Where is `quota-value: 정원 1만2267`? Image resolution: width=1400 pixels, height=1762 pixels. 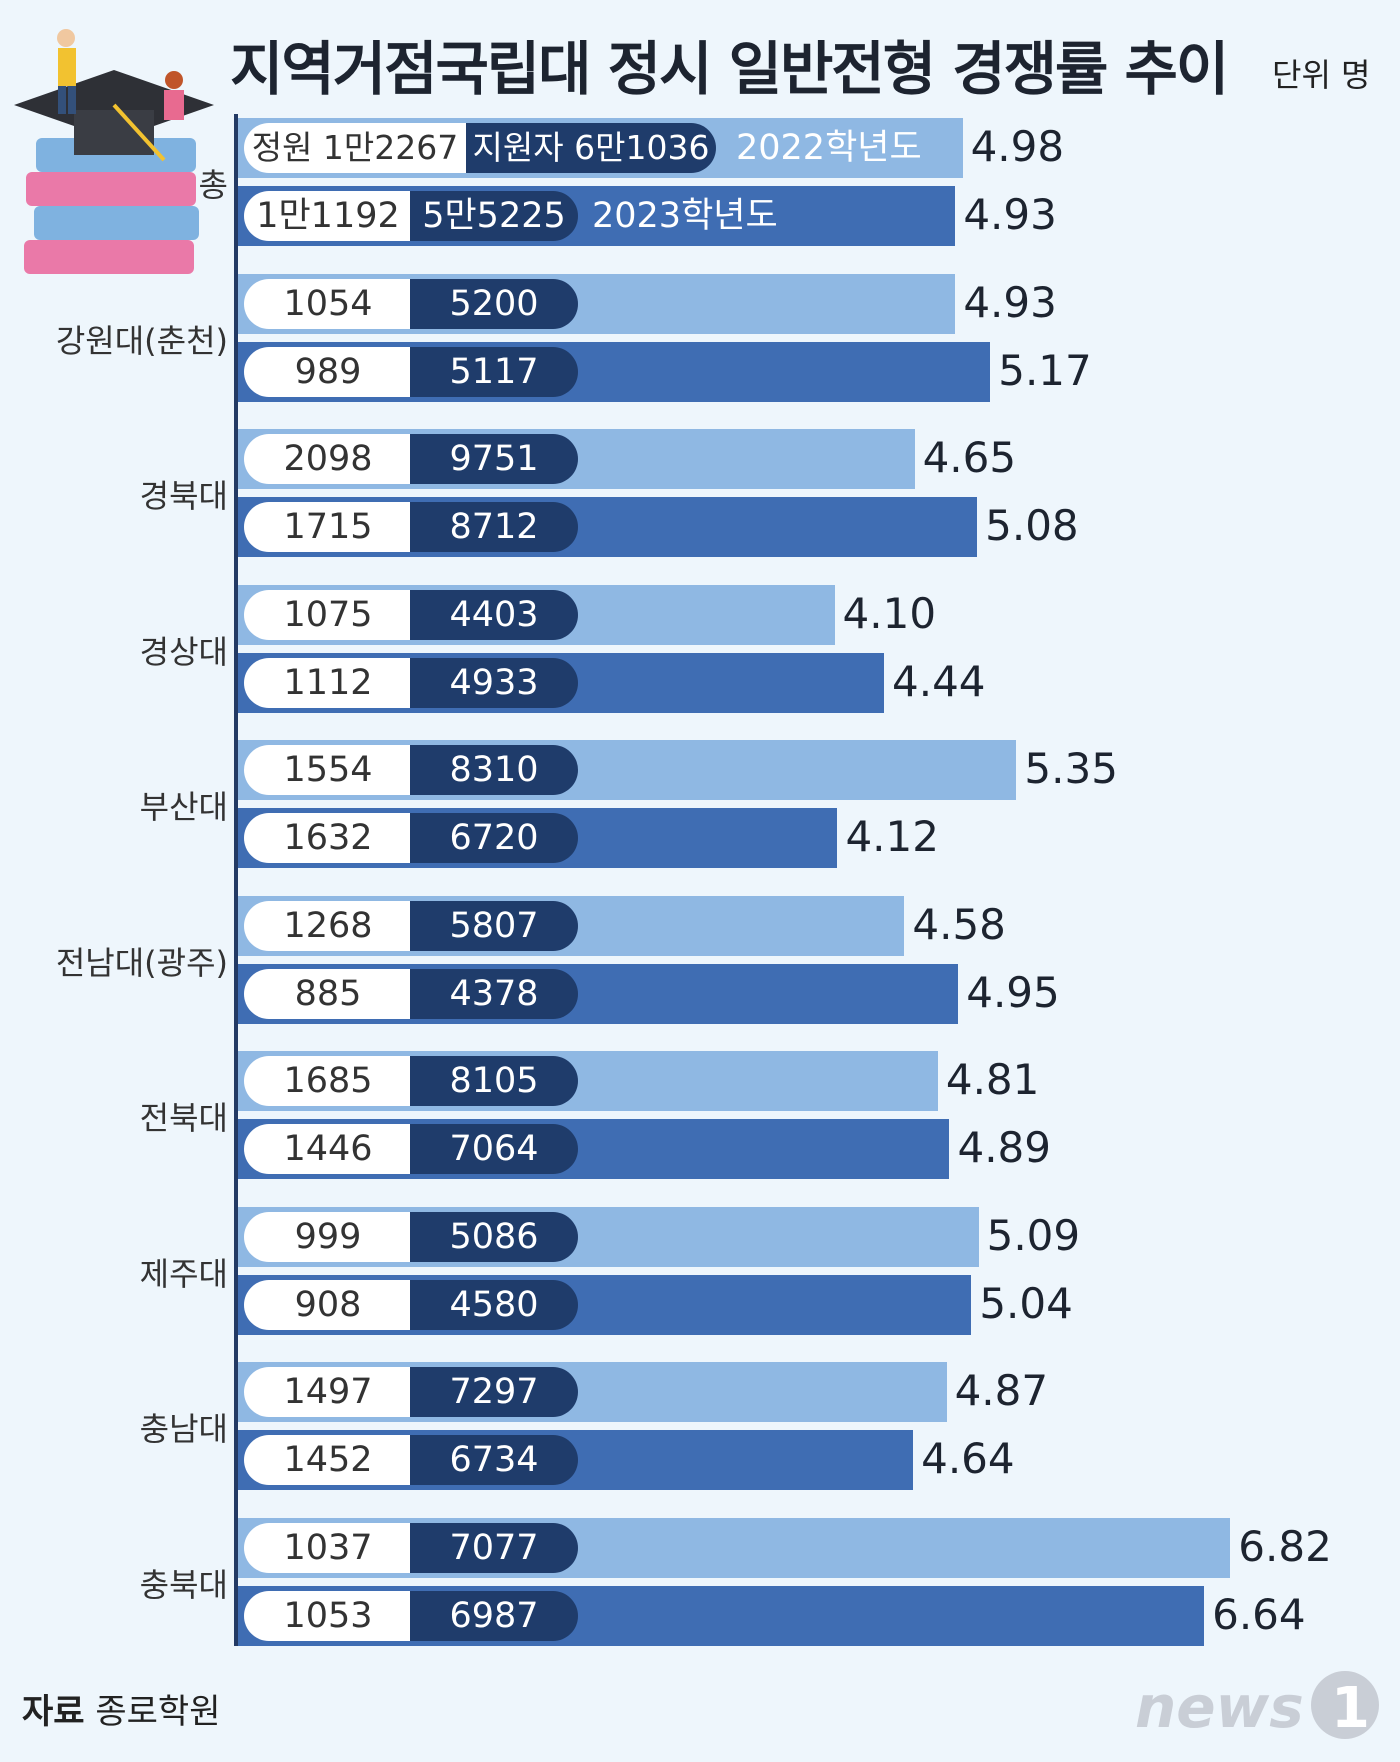 quota-value: 정원 1만2267 is located at coordinates (355, 148).